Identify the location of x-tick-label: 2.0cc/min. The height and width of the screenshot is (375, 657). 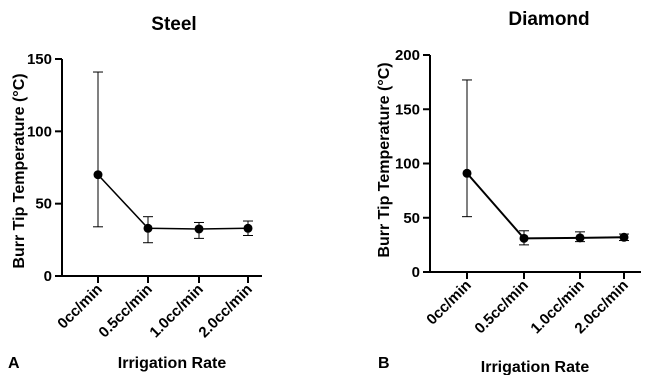
(225, 311).